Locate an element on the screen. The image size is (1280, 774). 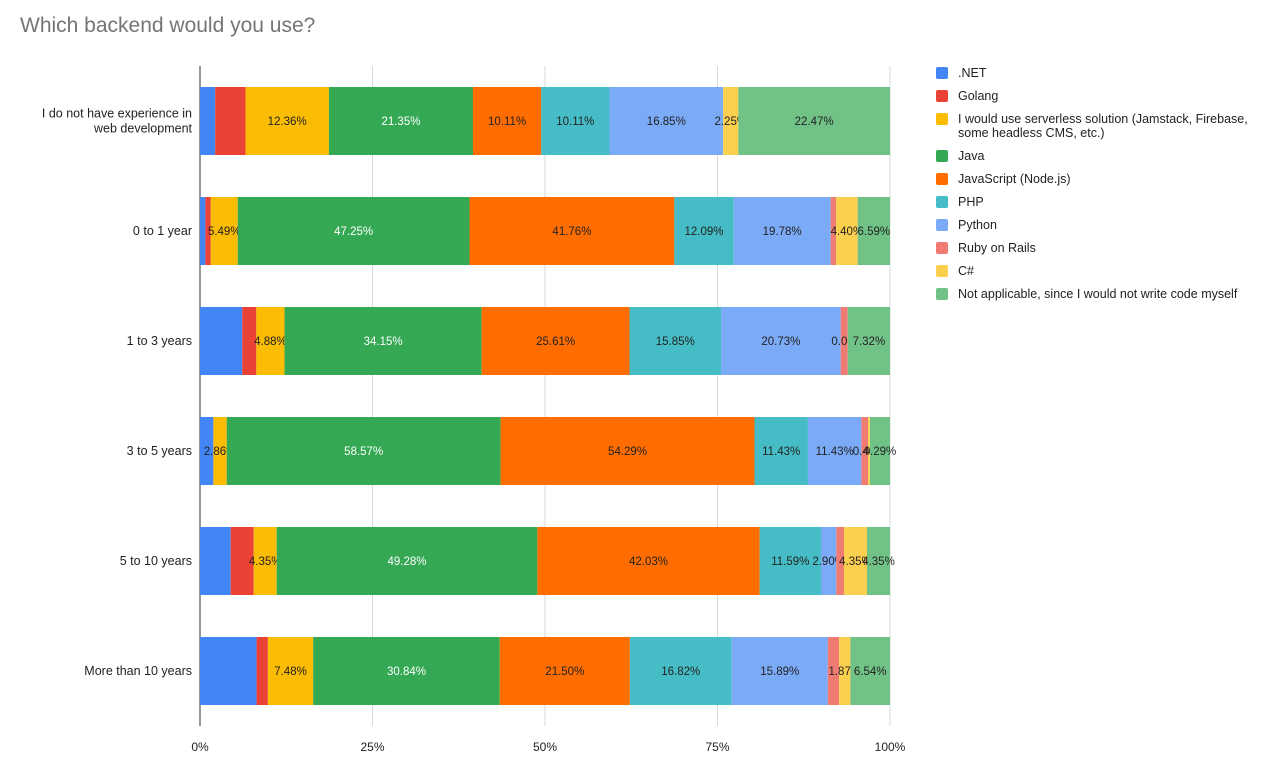
data-label: 58.57% is located at coordinates (363, 452).